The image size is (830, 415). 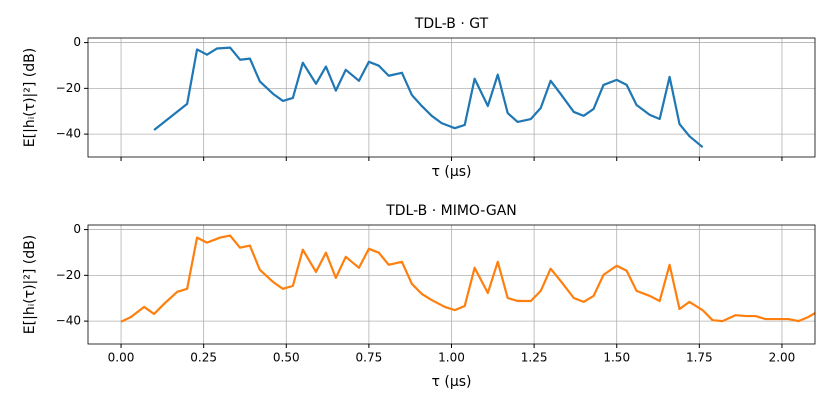 I want to click on x-tick-label: 0.25, so click(x=203, y=358).